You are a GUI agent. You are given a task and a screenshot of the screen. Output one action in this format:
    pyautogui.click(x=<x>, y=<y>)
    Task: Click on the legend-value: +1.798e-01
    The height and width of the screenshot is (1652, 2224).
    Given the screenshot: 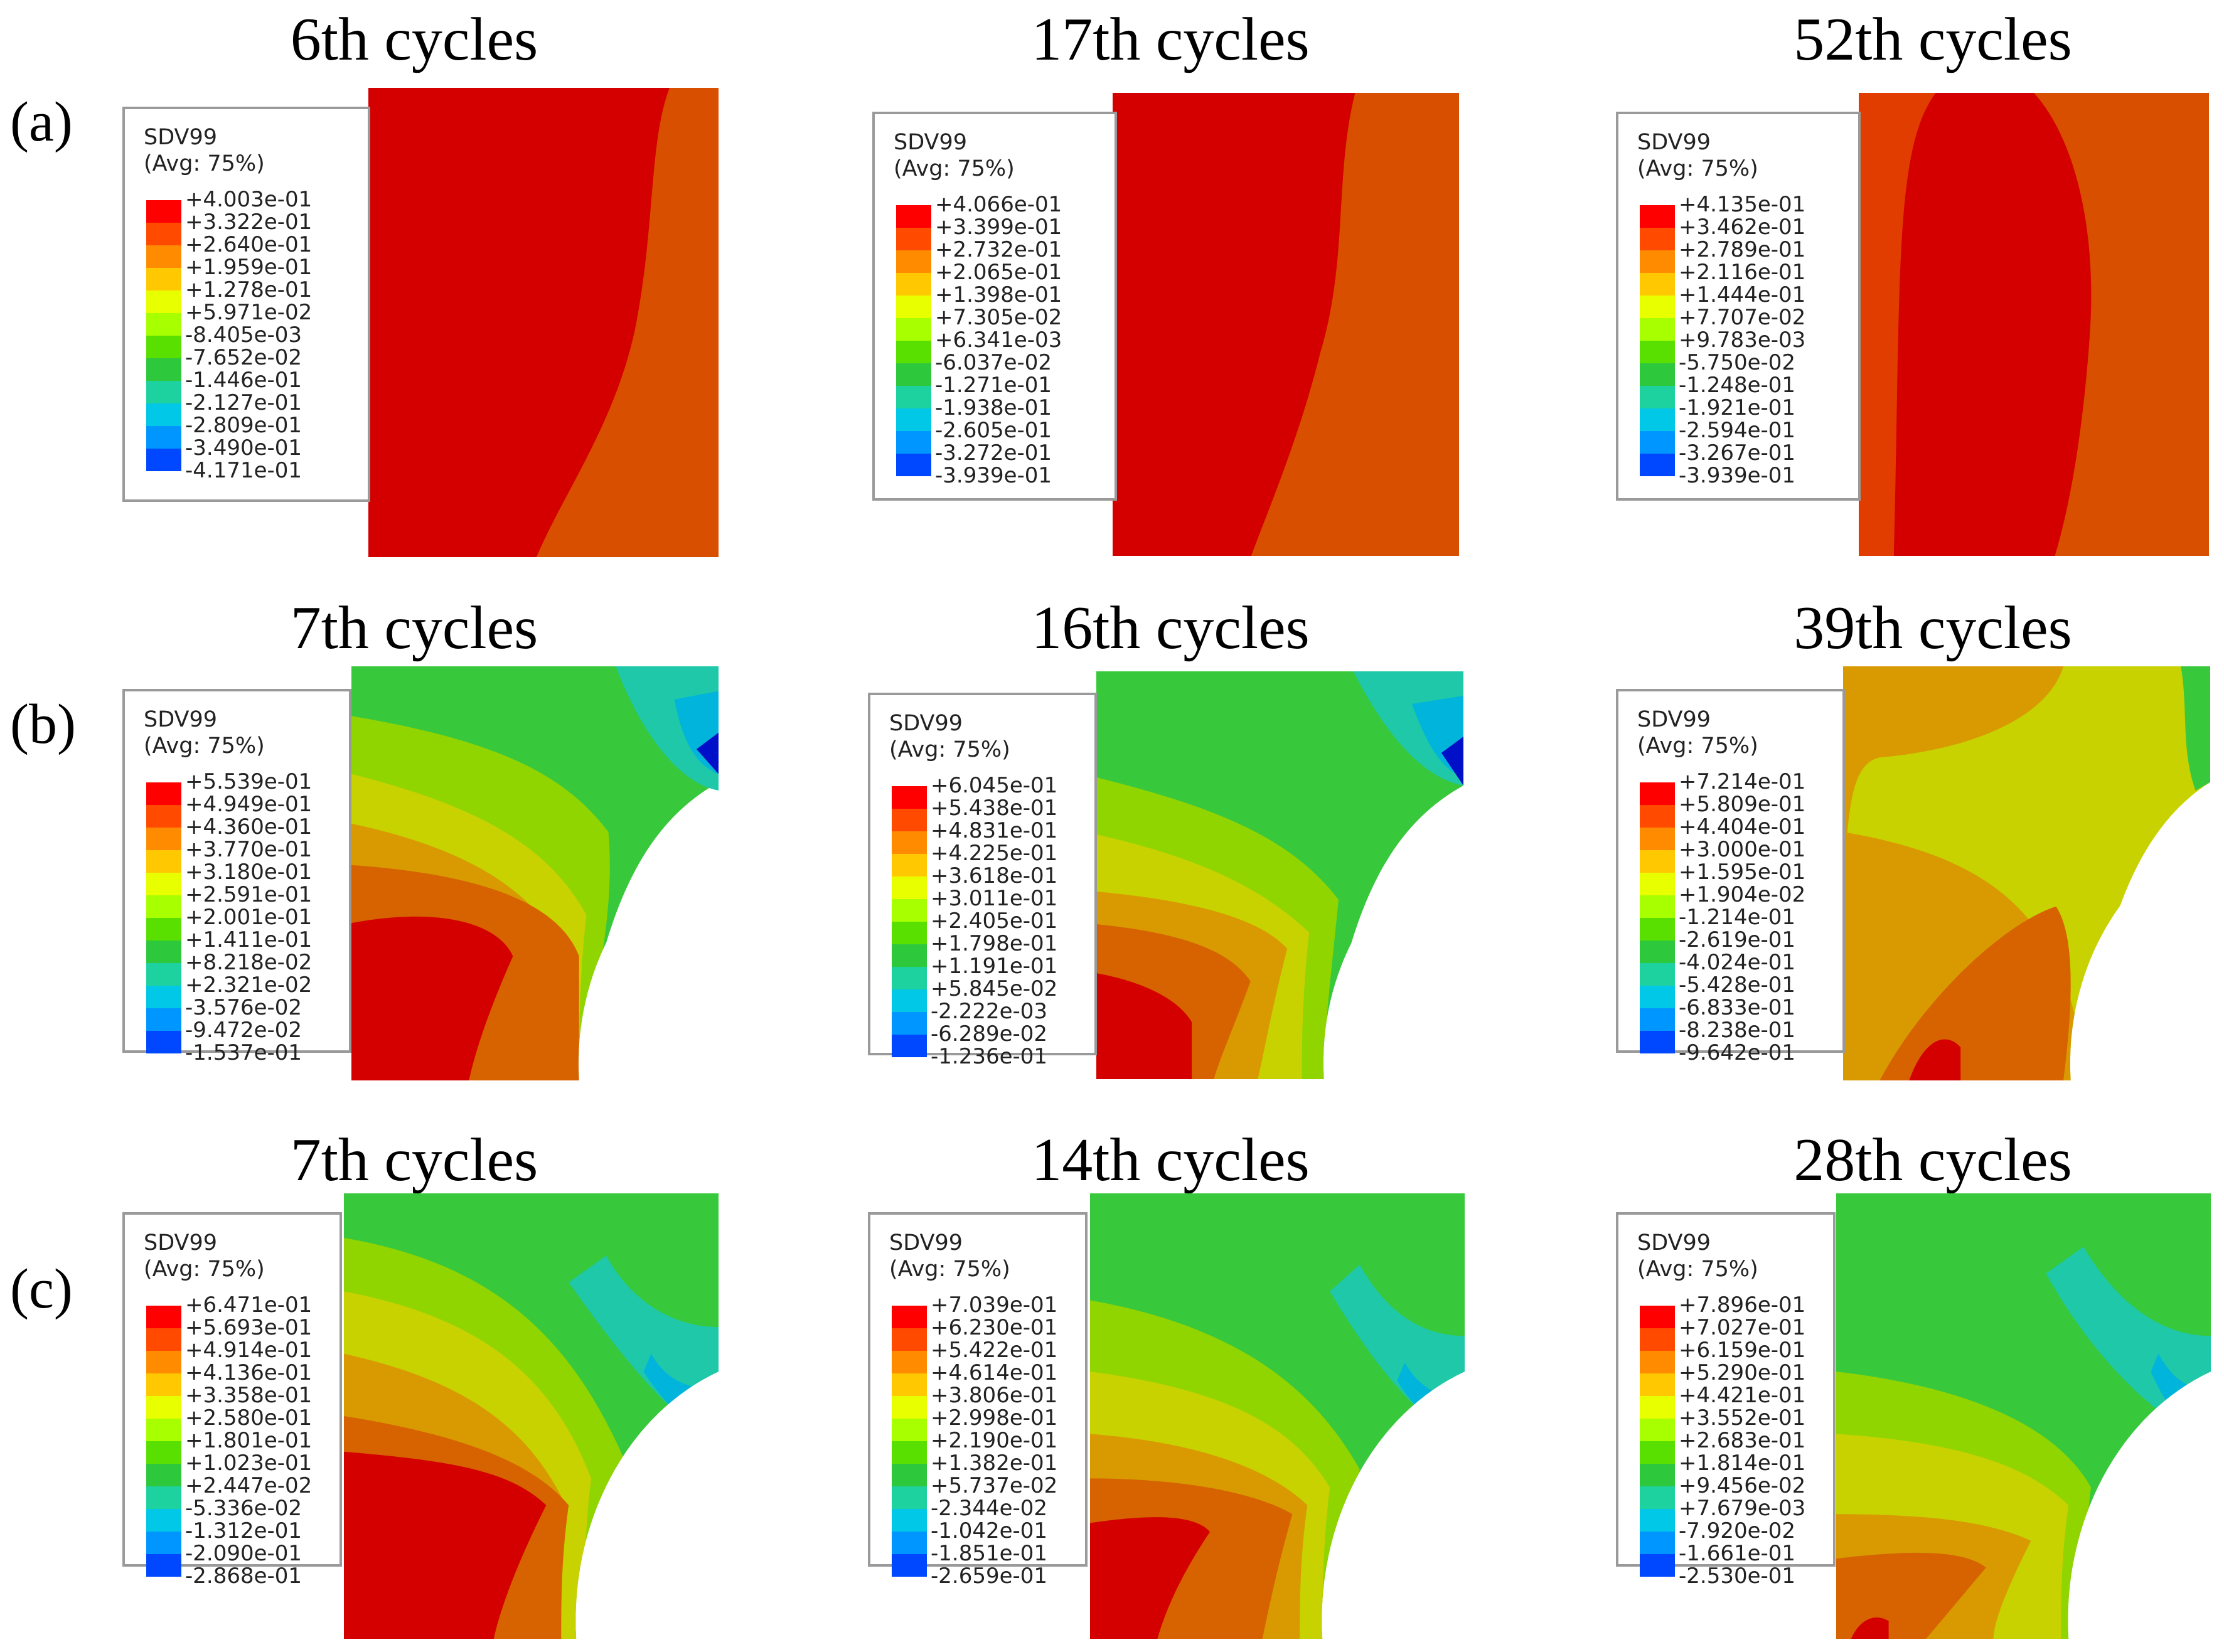 What is the action you would take?
    pyautogui.click(x=994, y=944)
    